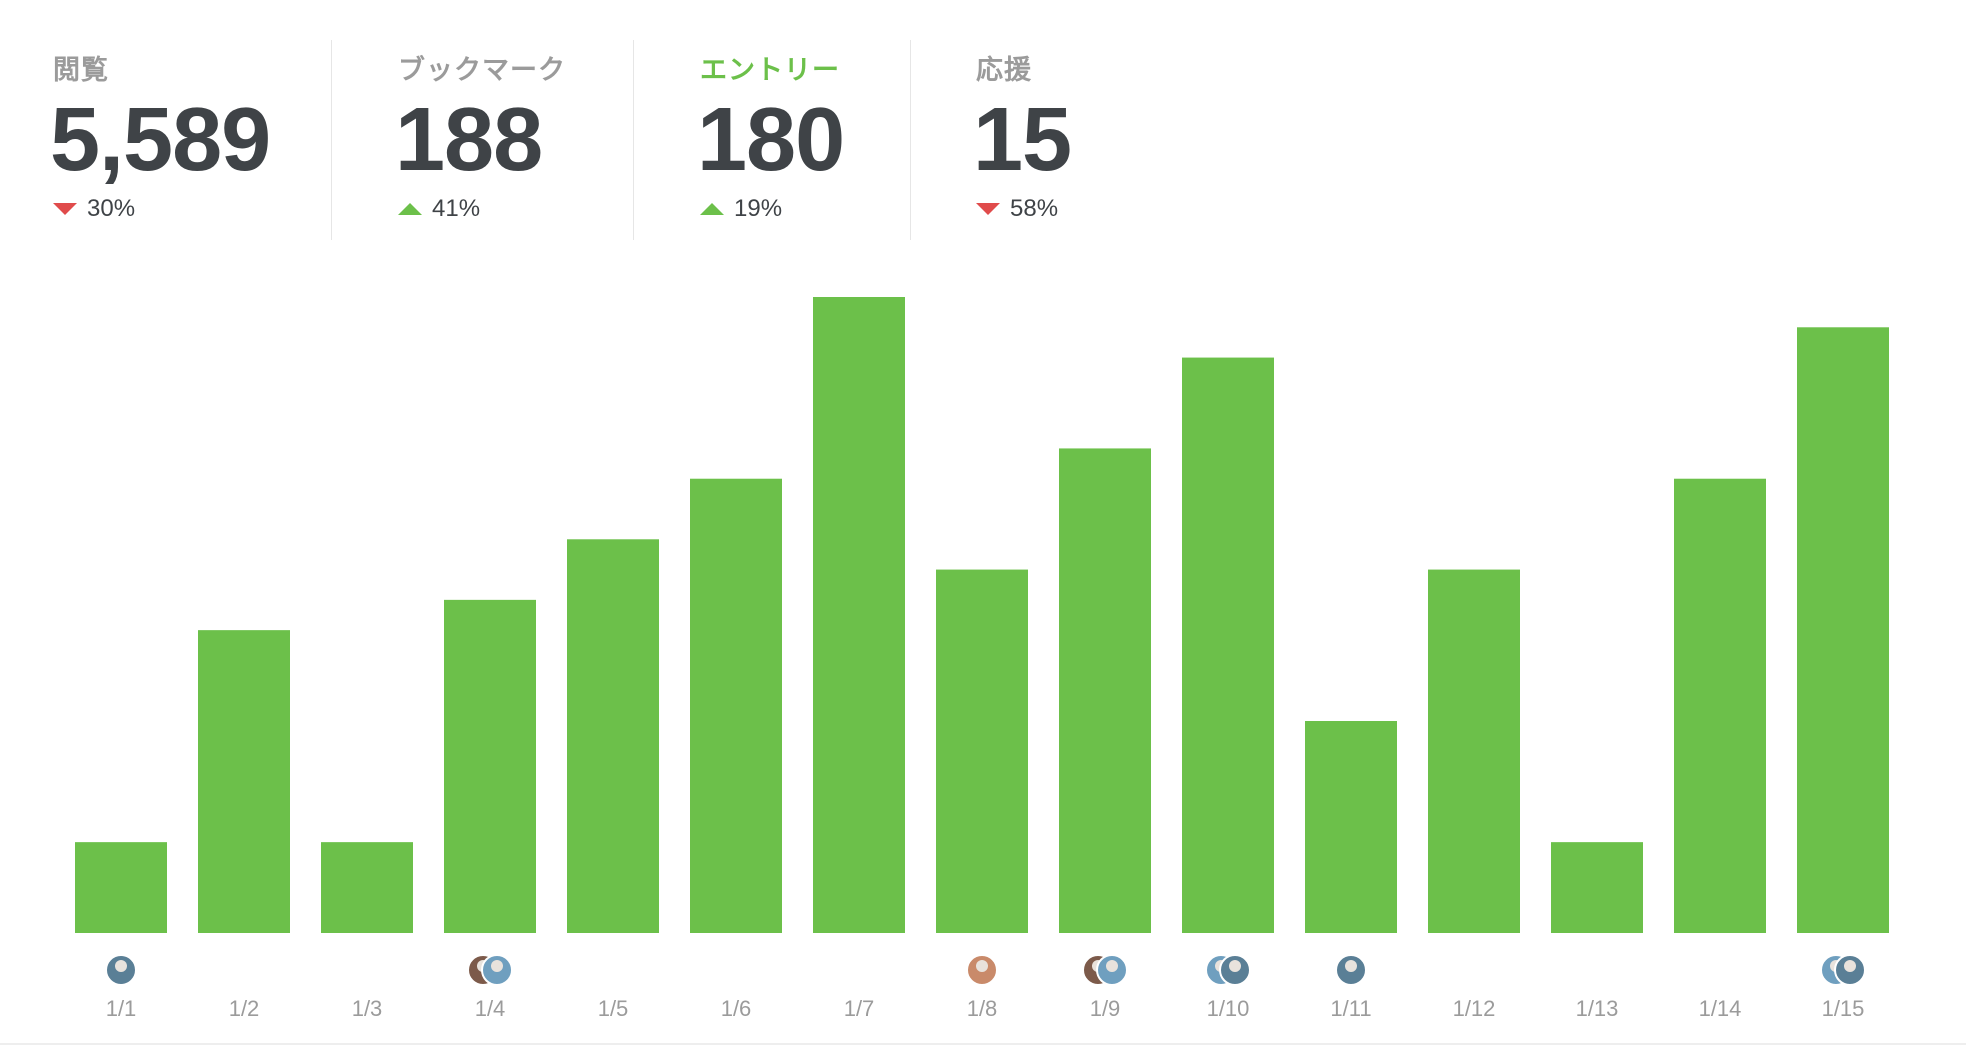 The image size is (1966, 1046). I want to click on x-tick-label: 1/15, so click(1843, 1008).